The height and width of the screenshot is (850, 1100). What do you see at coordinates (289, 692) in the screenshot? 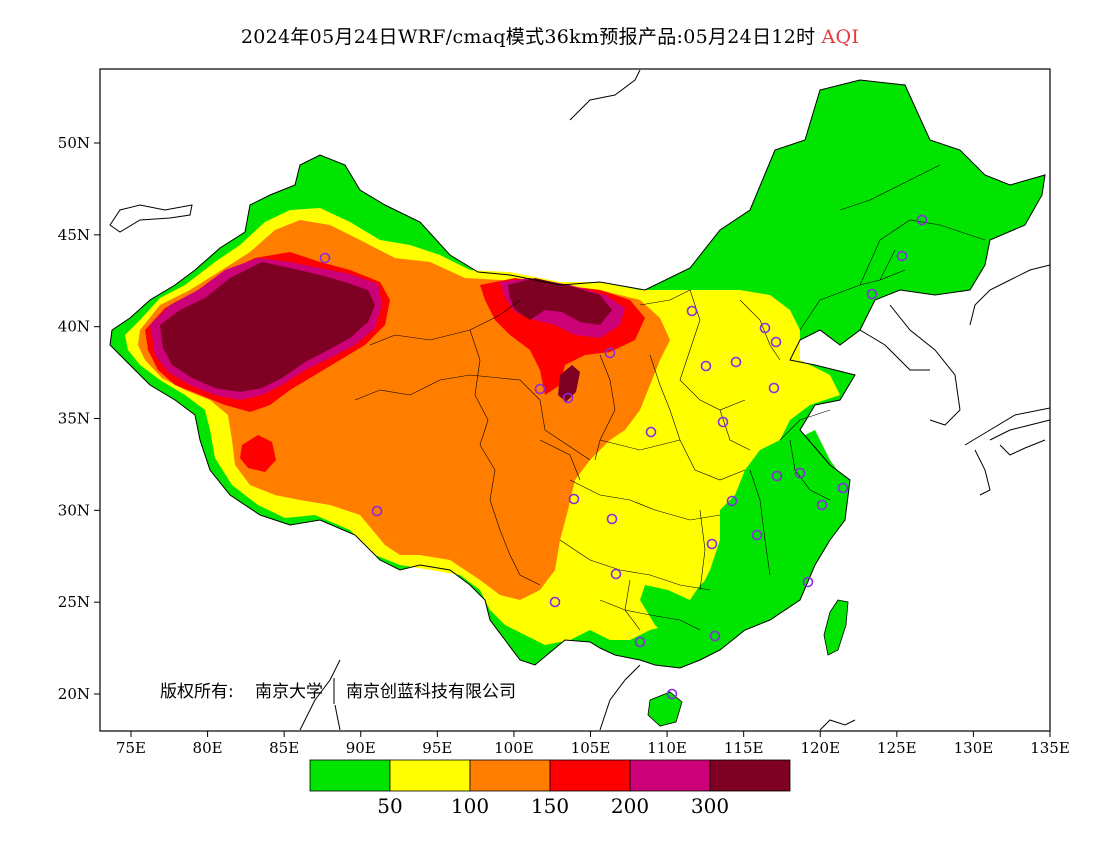
I see `copyright-org-nju: 南京大学` at bounding box center [289, 692].